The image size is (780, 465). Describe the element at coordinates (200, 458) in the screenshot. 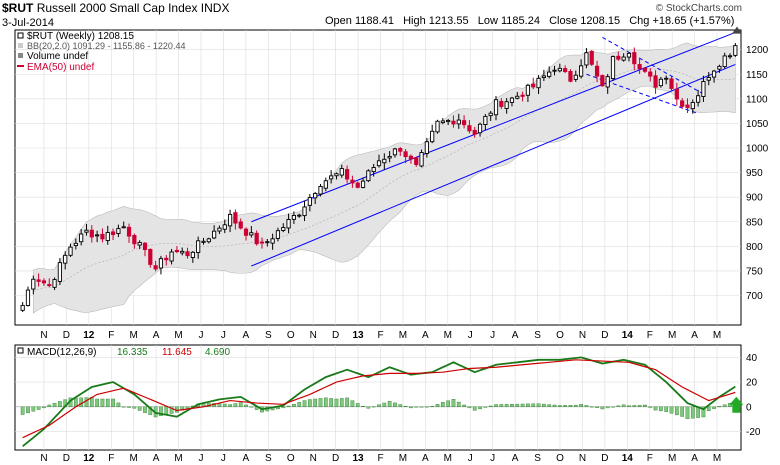

I see `time-tick-label: J` at that location.